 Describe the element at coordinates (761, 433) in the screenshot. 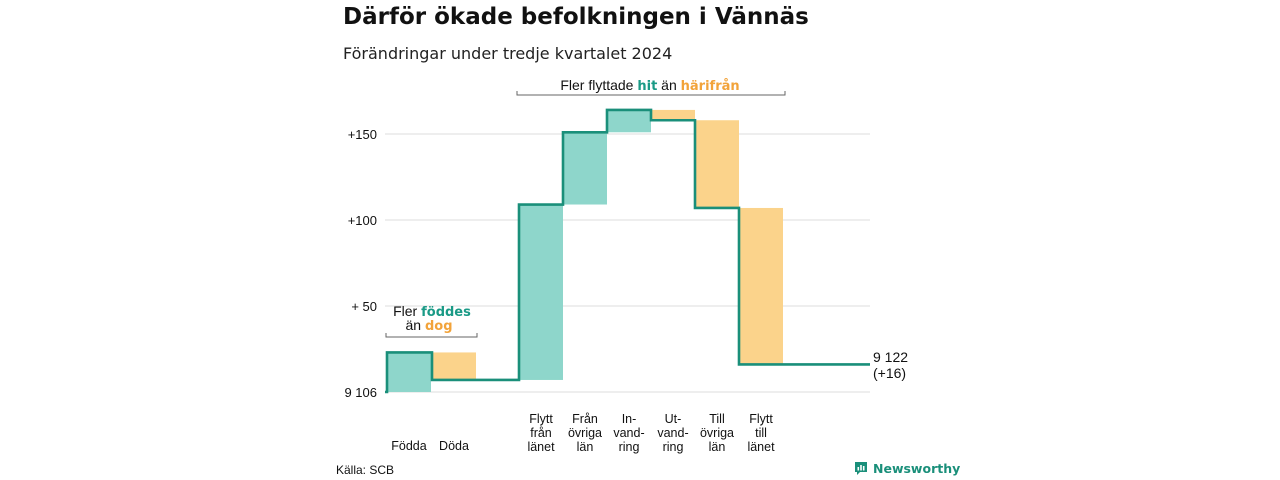

I see `category-label: till` at that location.